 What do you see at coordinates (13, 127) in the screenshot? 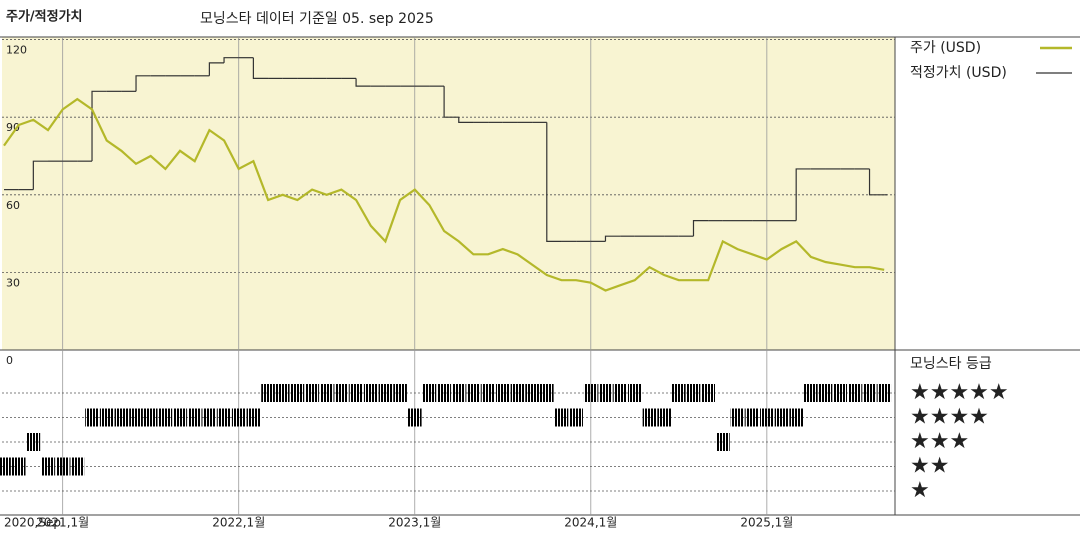
I see `y-tick-label: 90` at bounding box center [13, 127].